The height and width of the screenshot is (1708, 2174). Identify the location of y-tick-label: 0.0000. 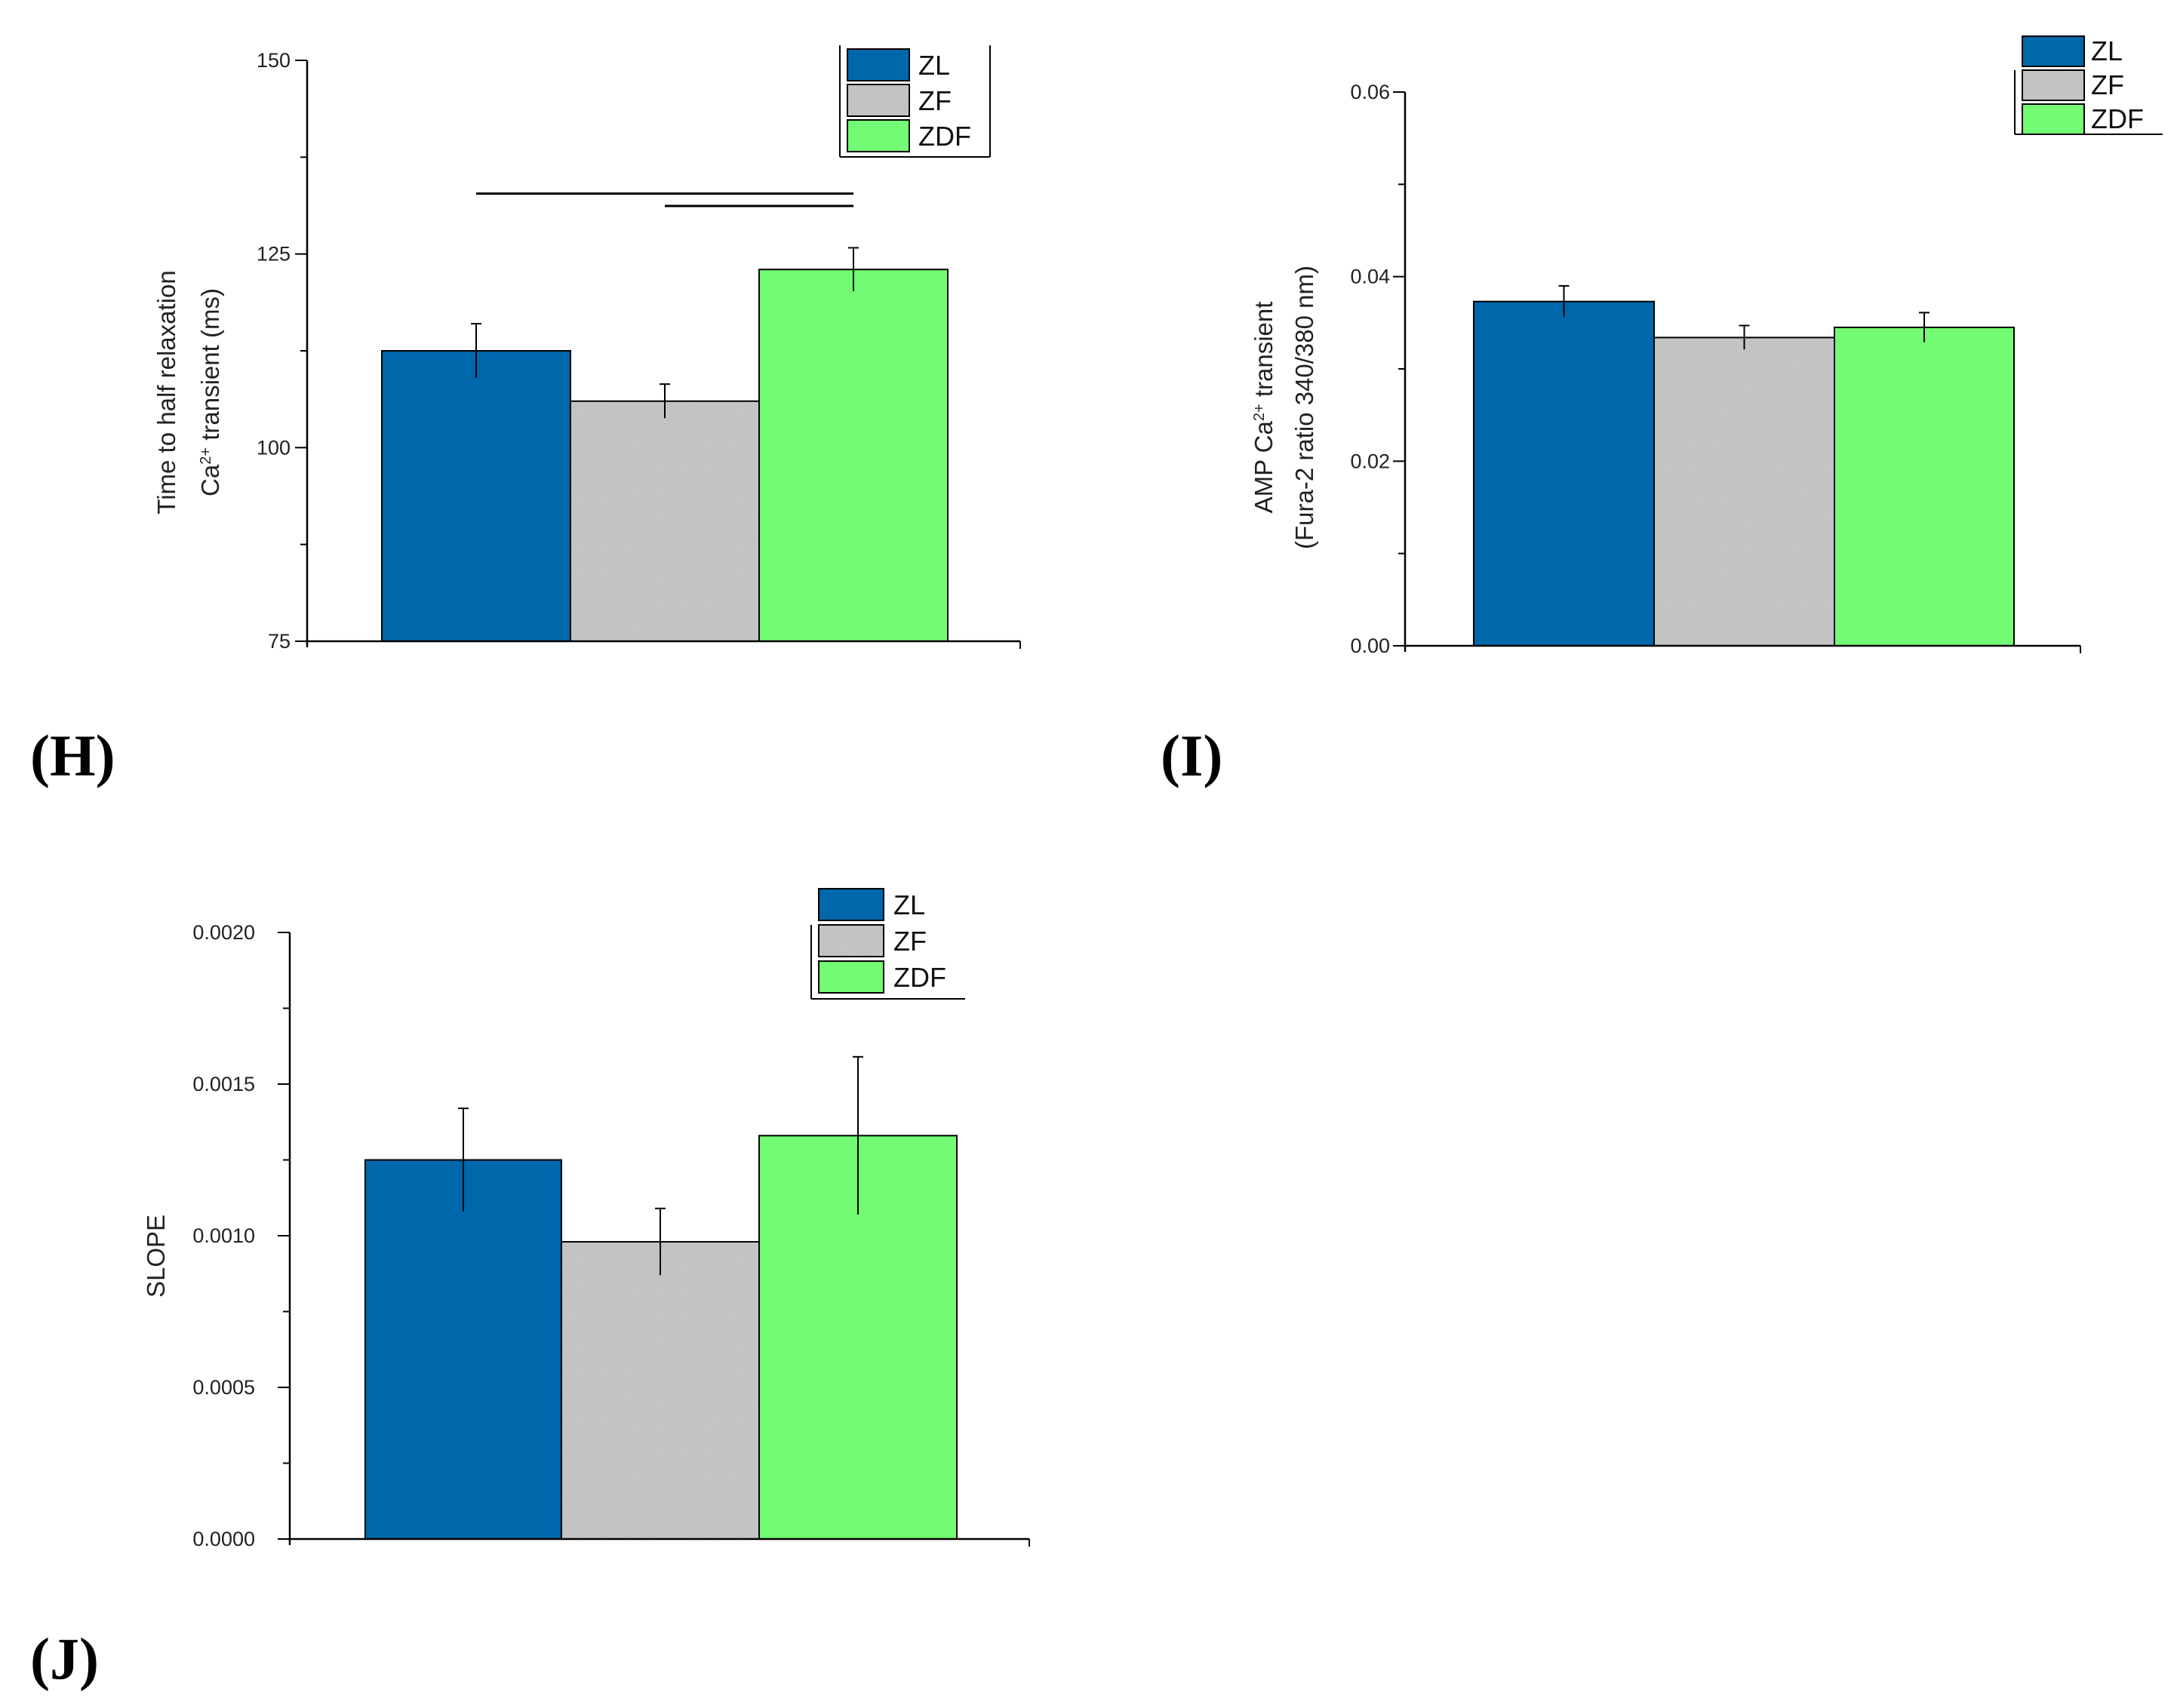
(224, 1539).